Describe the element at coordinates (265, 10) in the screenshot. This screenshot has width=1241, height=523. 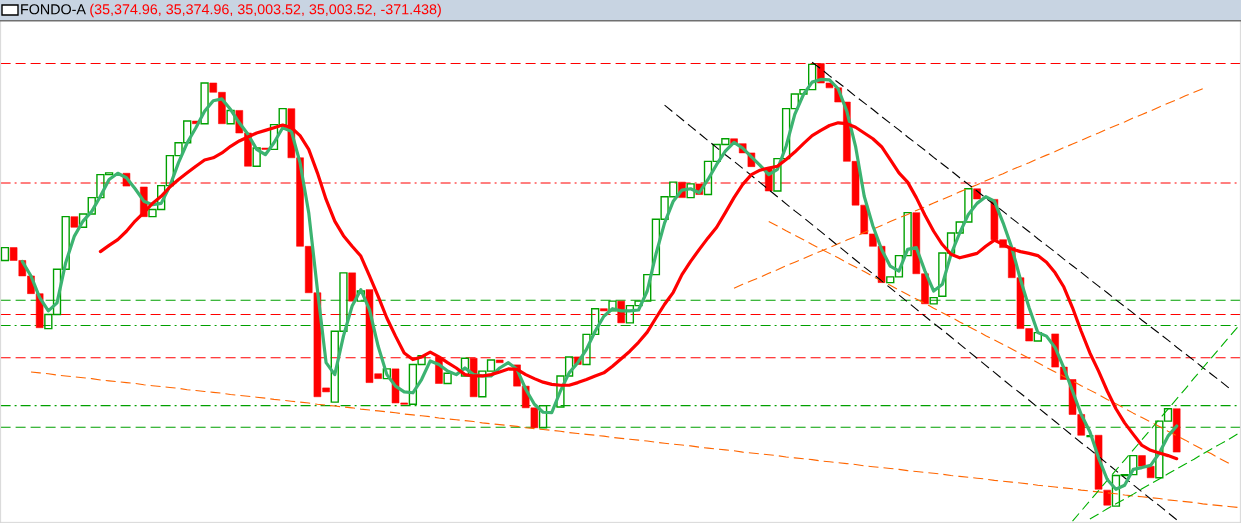
I see `chart-subtitle: (35,374.96, 35,374.96, 35,003.52, 35,003.52, -371.438)` at that location.